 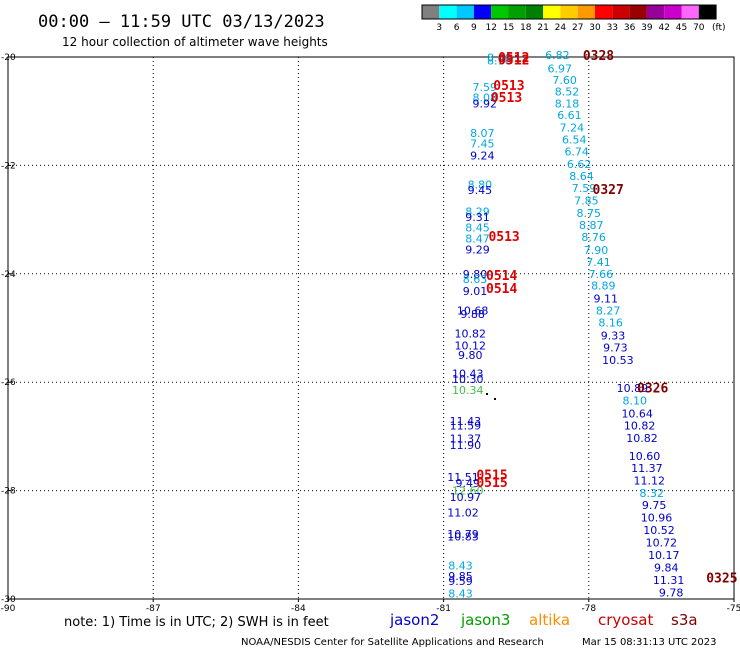 What do you see at coordinates (662, 543) in the screenshot?
I see `wave-height-label: 10.72` at bounding box center [662, 543].